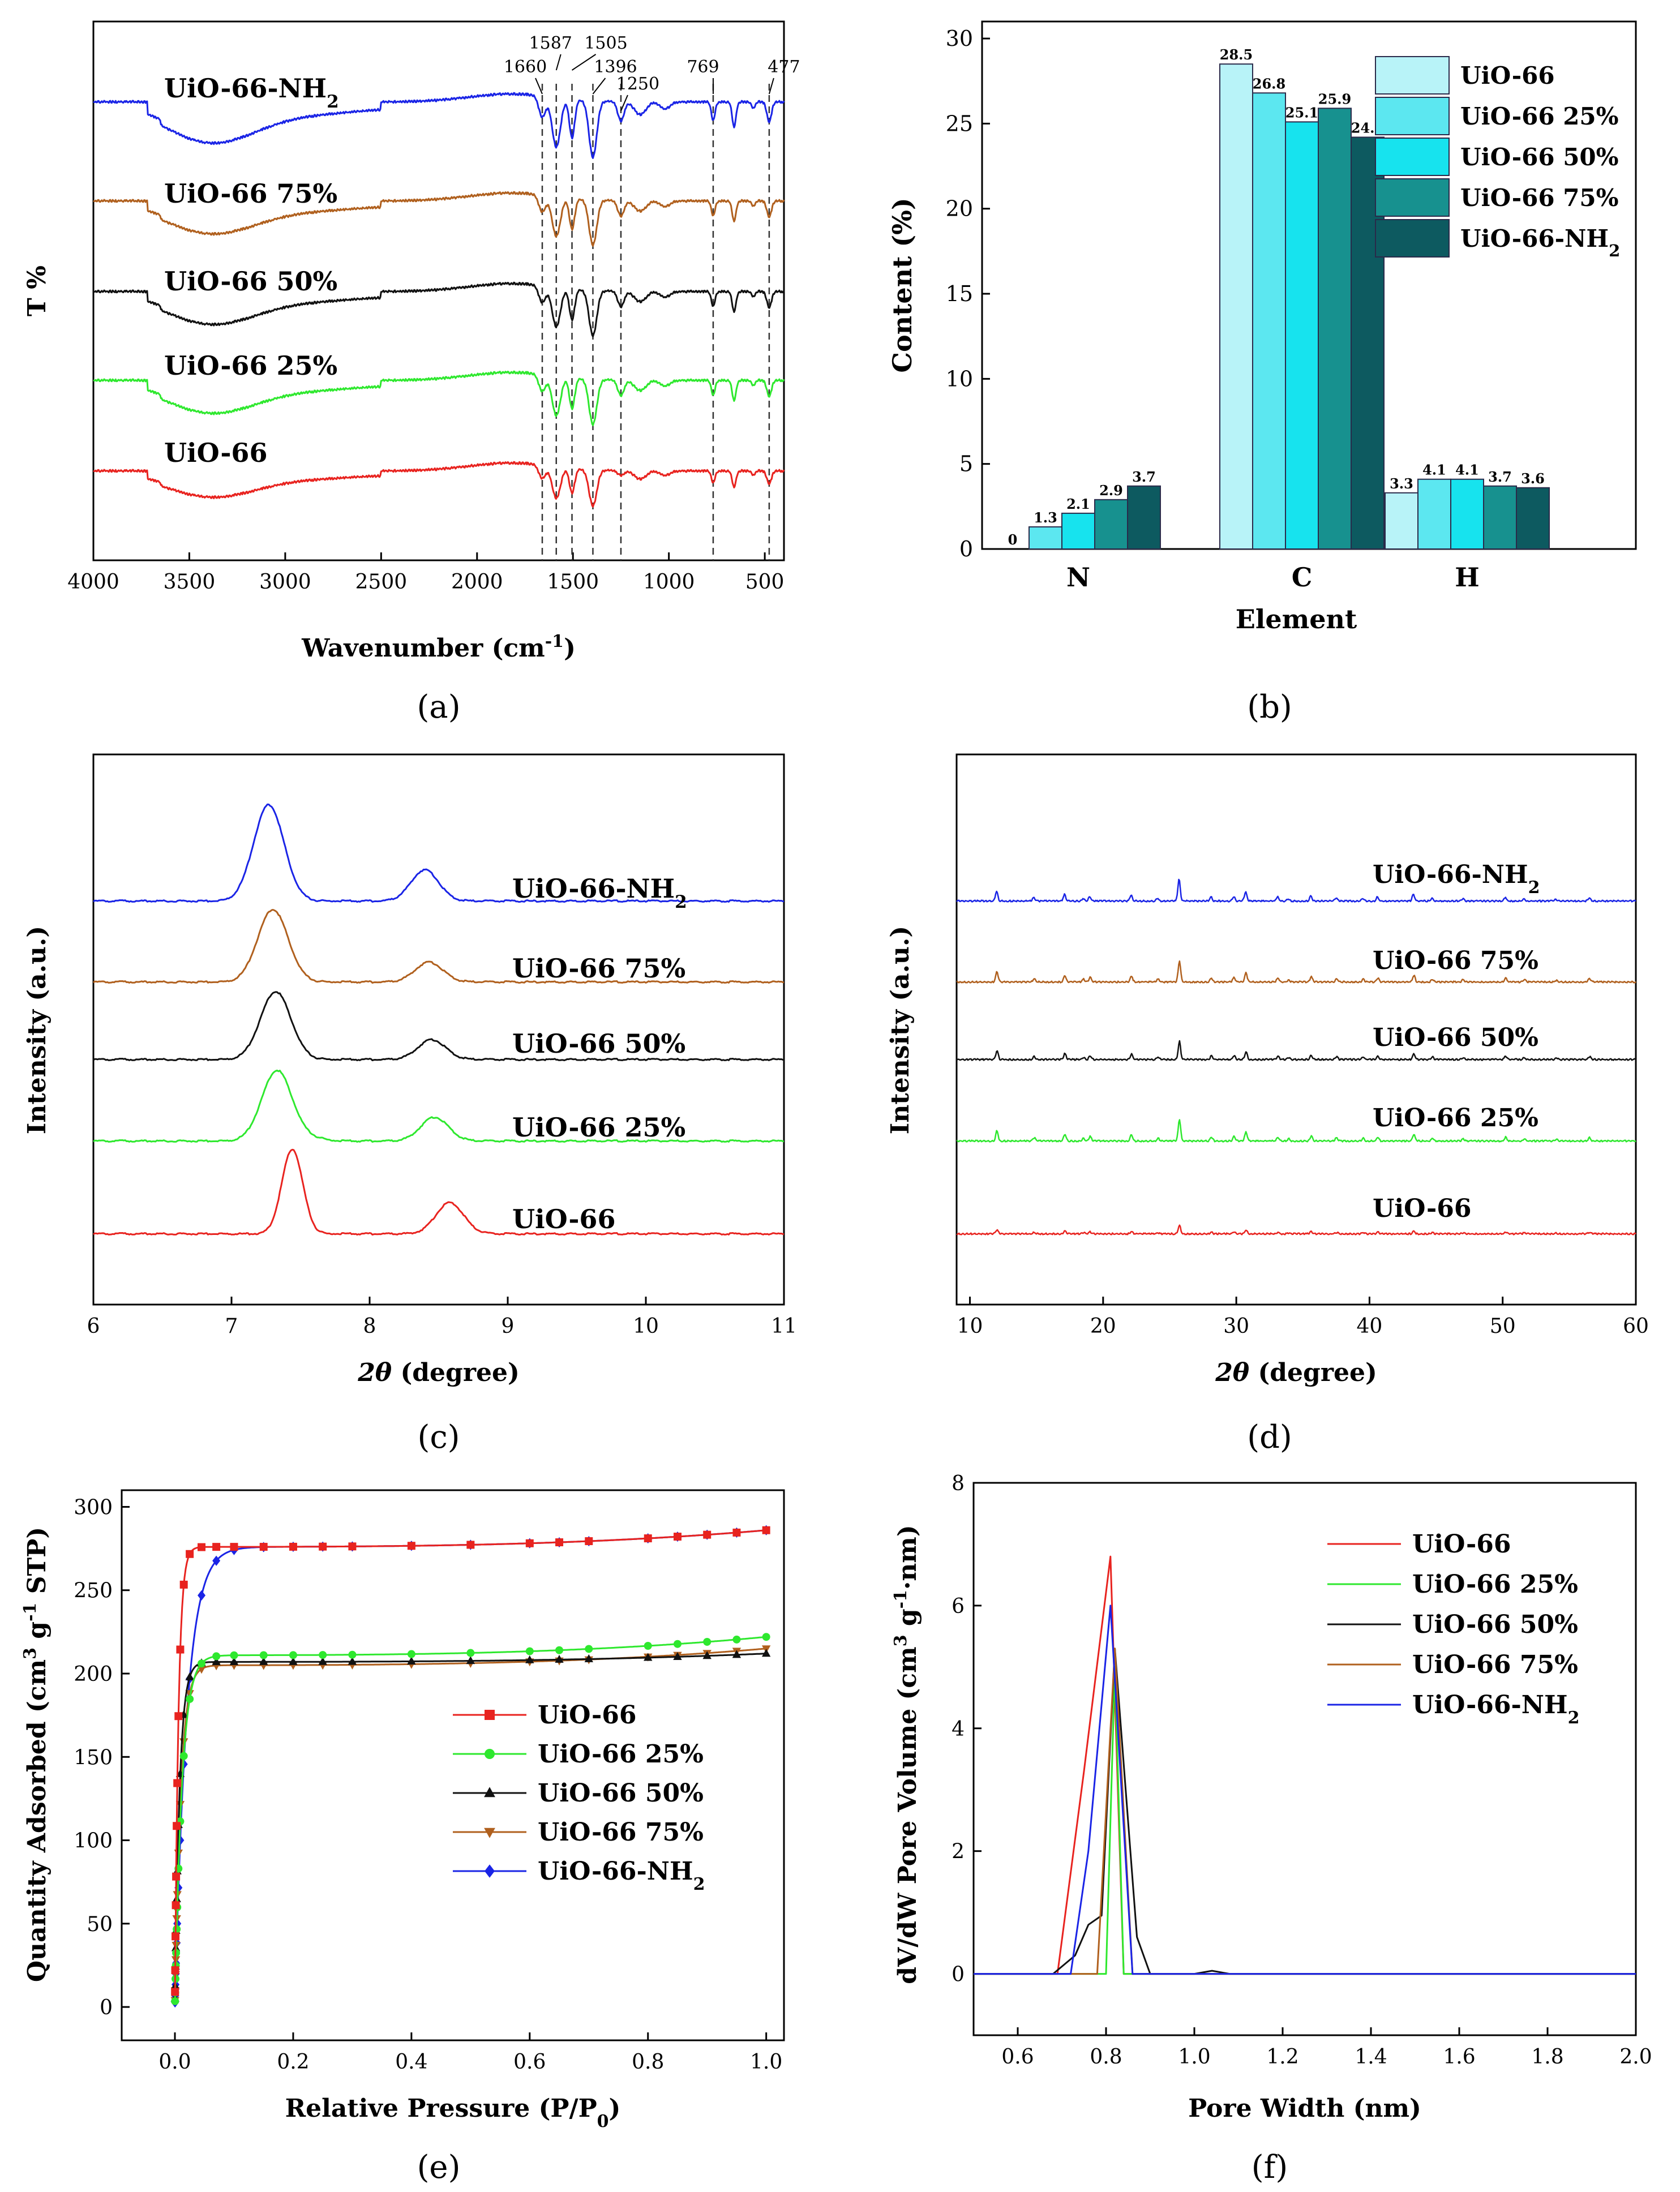 This screenshot has width=1680, height=2192. I want to click on y-tick-label: 300, so click(93, 1507).